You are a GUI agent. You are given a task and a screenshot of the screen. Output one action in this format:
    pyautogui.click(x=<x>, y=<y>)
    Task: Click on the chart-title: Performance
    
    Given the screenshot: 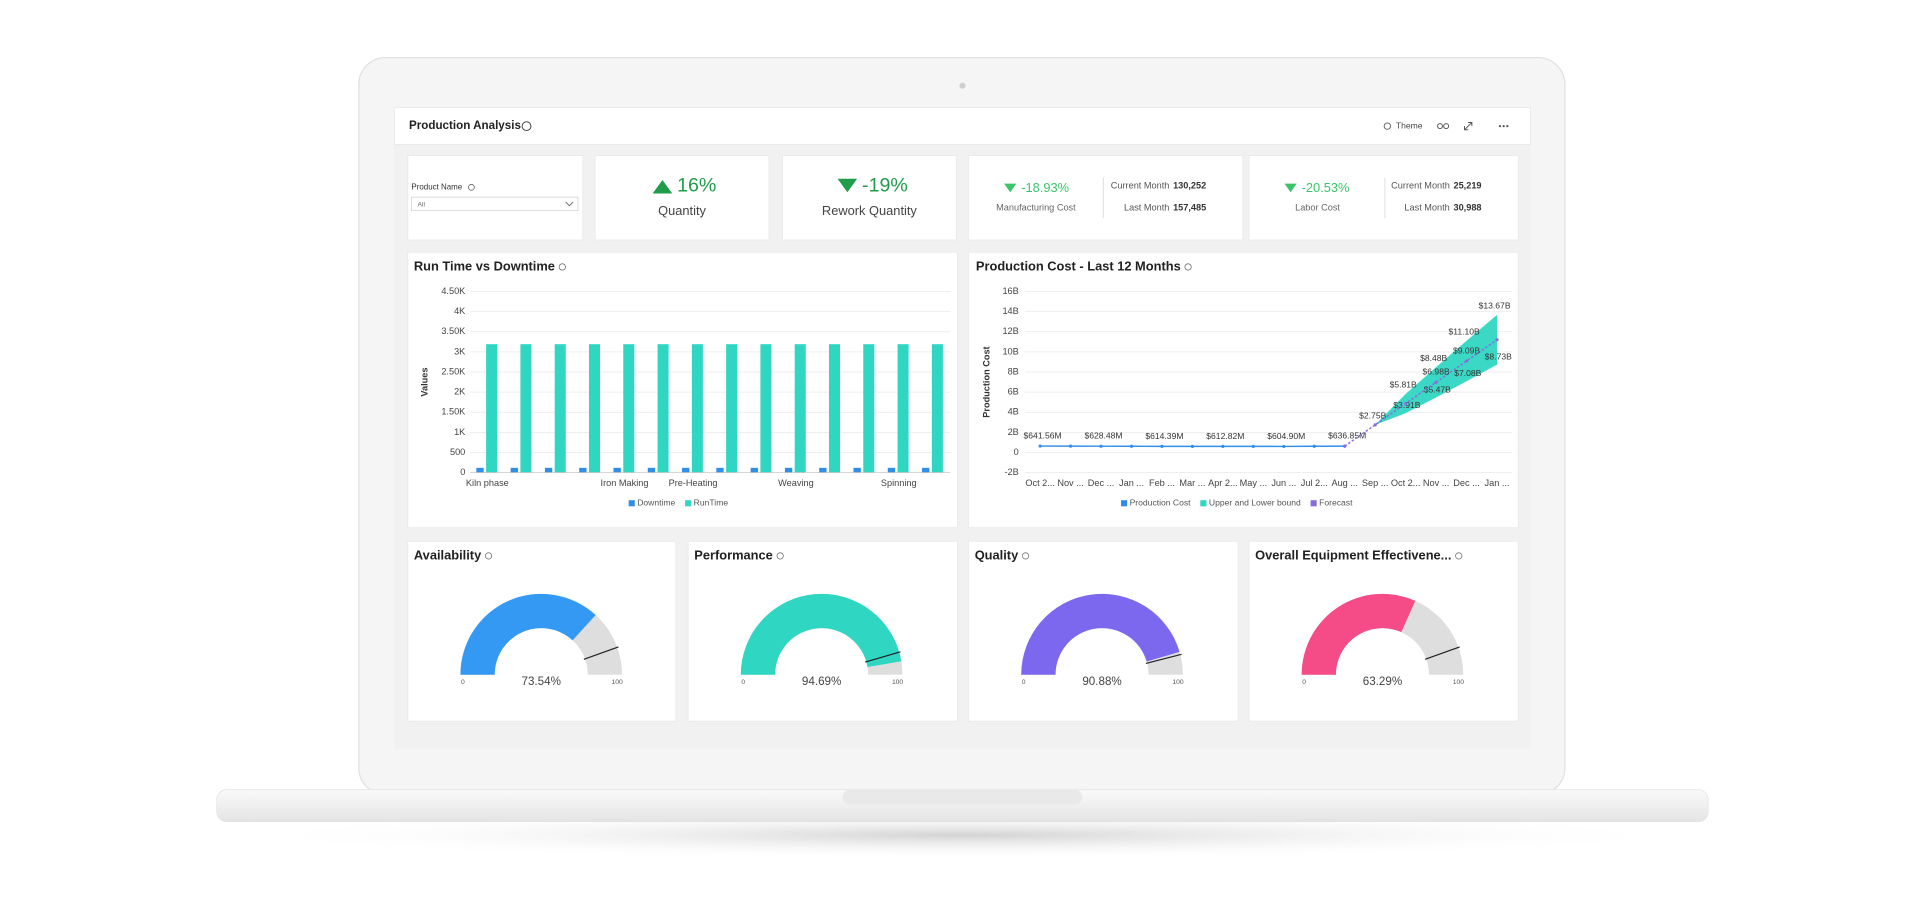 What is the action you would take?
    pyautogui.click(x=733, y=554)
    